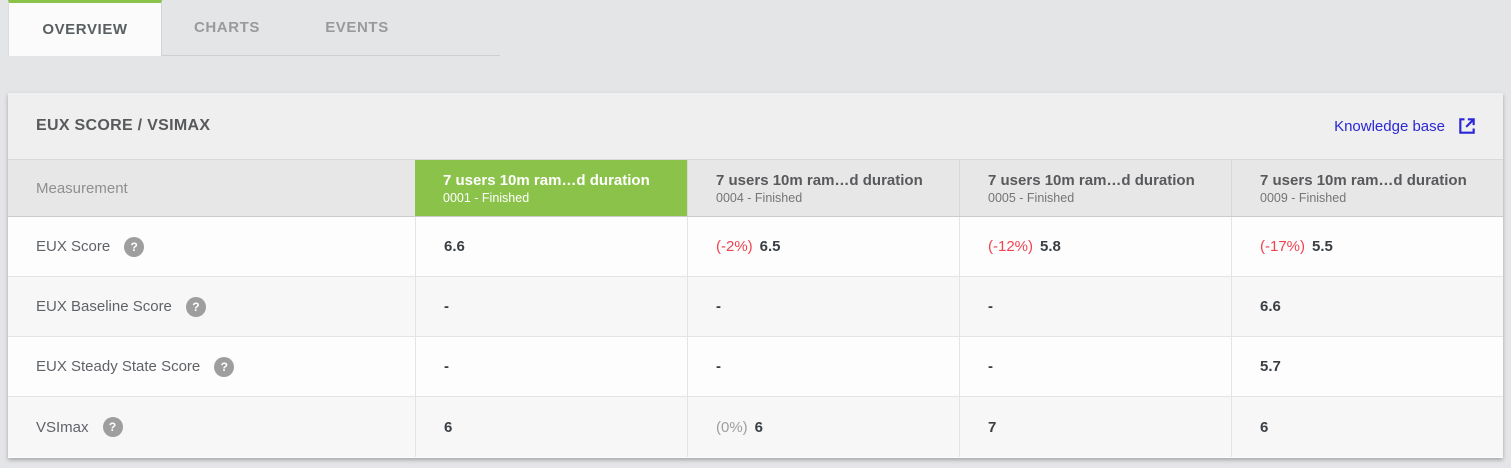 The image size is (1511, 468). What do you see at coordinates (759, 197) in the screenshot?
I see `test-status: 0004 - Finished` at bounding box center [759, 197].